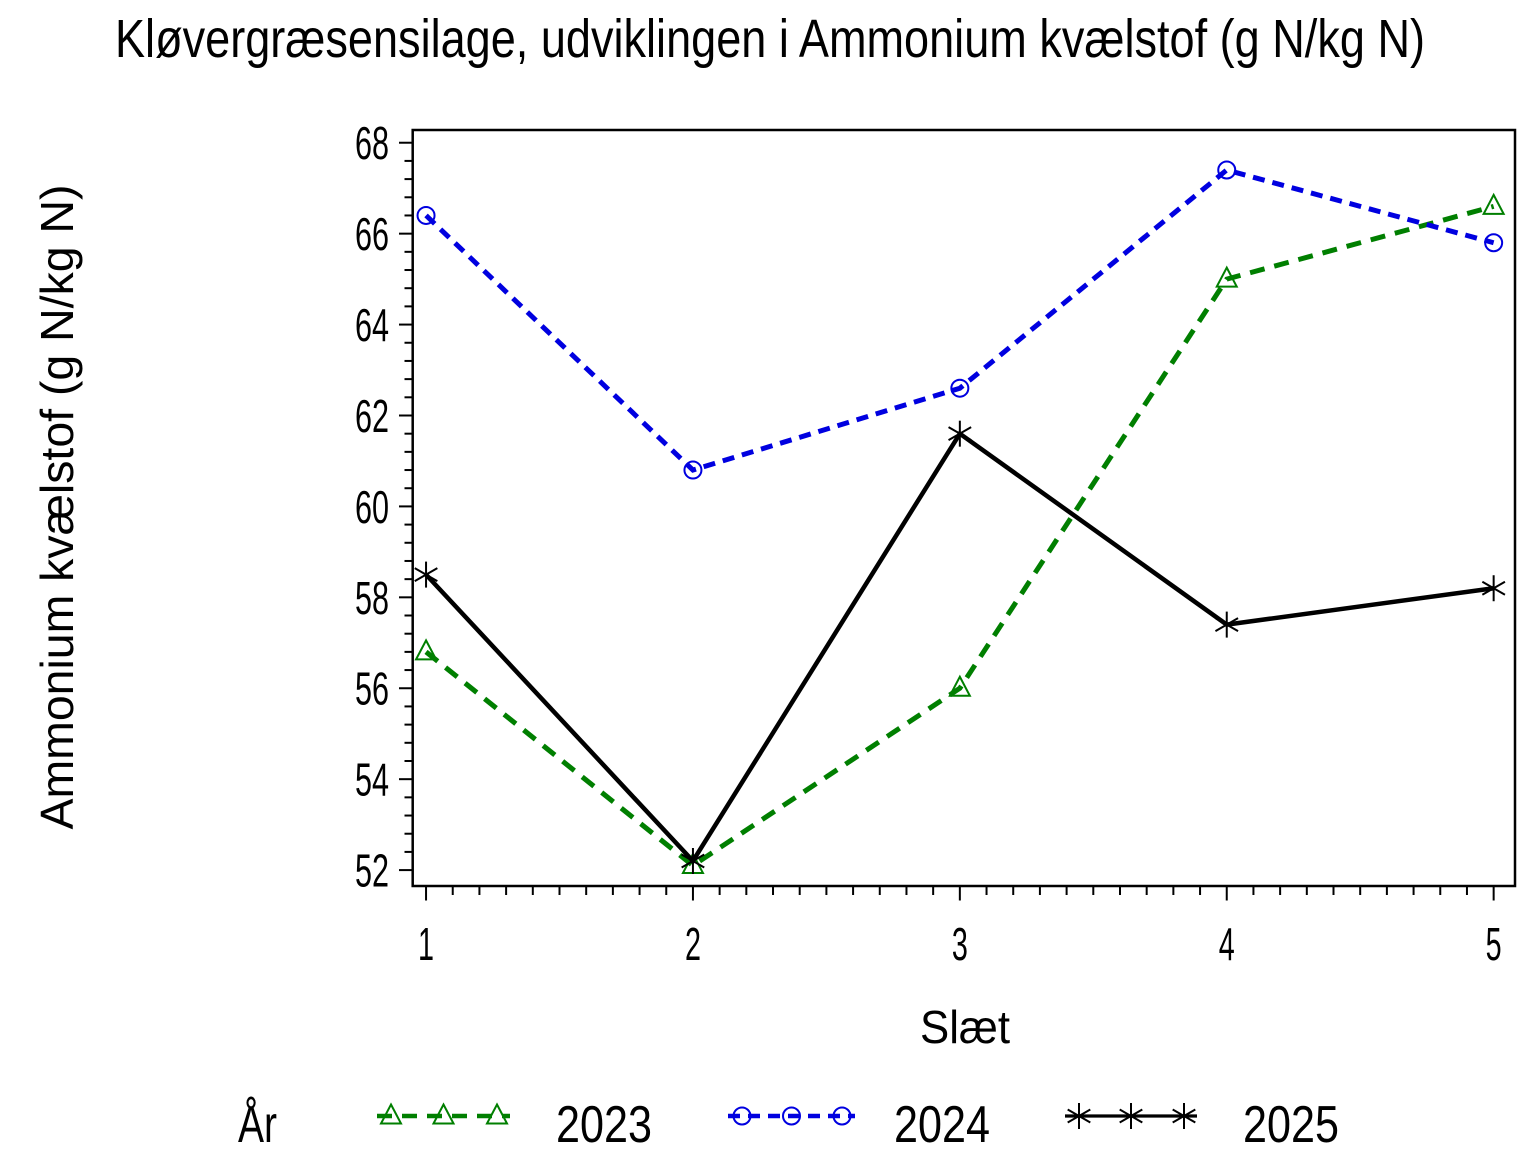 The image size is (1536, 1152). I want to click on y-tick-label: 66, so click(372, 234).